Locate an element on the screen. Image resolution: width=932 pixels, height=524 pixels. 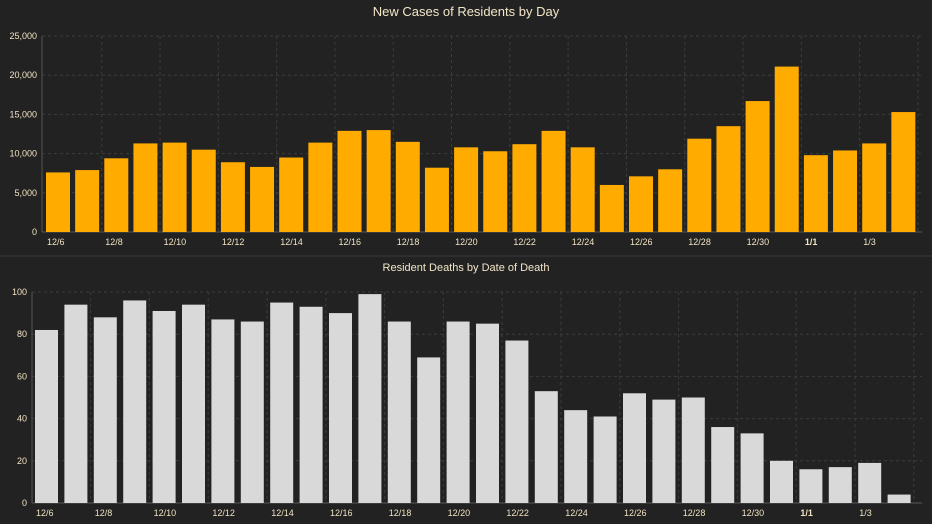
deaths-x-tick-label: 12/6 is located at coordinates (45, 513).